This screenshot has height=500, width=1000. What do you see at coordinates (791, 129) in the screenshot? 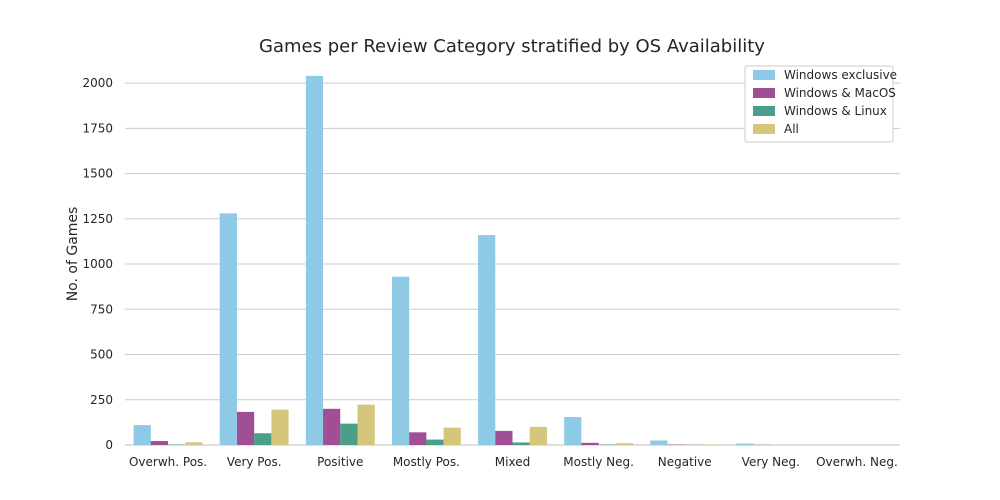
I see `legend-label: All` at bounding box center [791, 129].